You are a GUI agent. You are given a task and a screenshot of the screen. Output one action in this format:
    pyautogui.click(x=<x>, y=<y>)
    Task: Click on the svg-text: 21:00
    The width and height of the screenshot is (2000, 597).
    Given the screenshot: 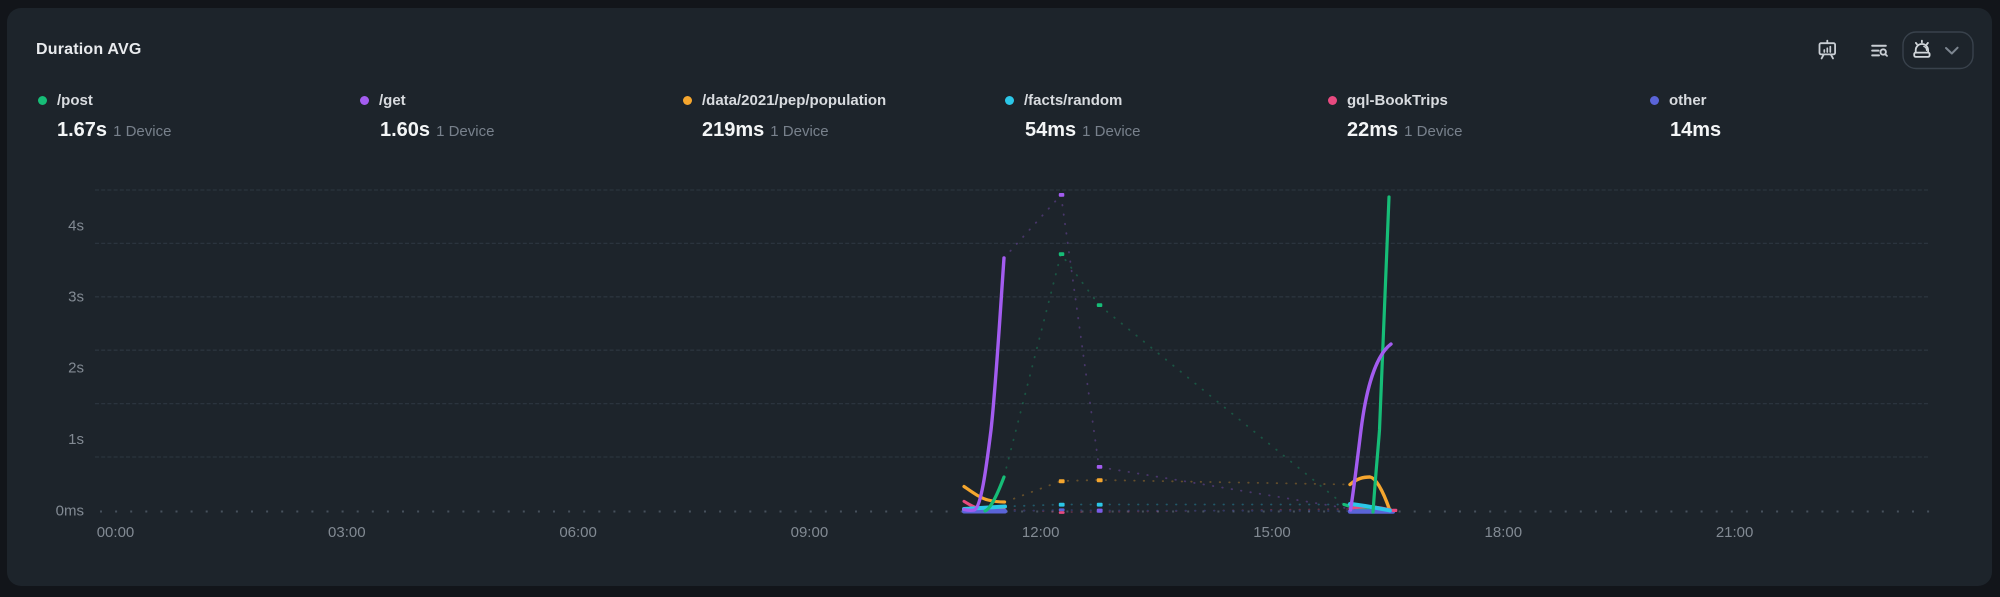 What is the action you would take?
    pyautogui.click(x=1735, y=532)
    